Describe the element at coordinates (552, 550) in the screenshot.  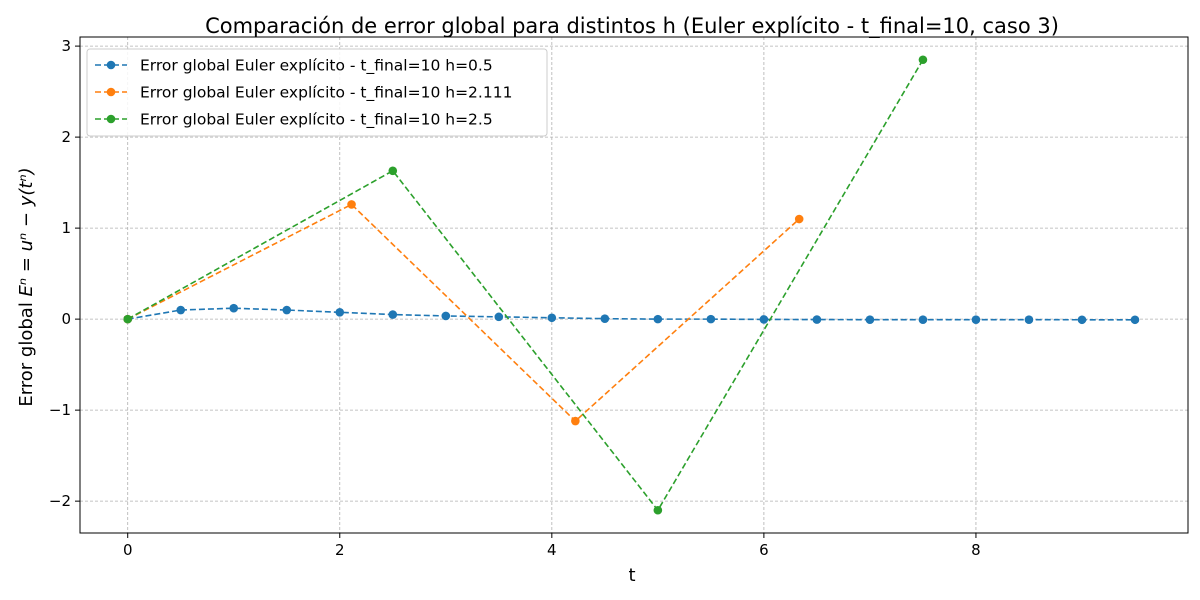
I see `x-tick-label: 4` at that location.